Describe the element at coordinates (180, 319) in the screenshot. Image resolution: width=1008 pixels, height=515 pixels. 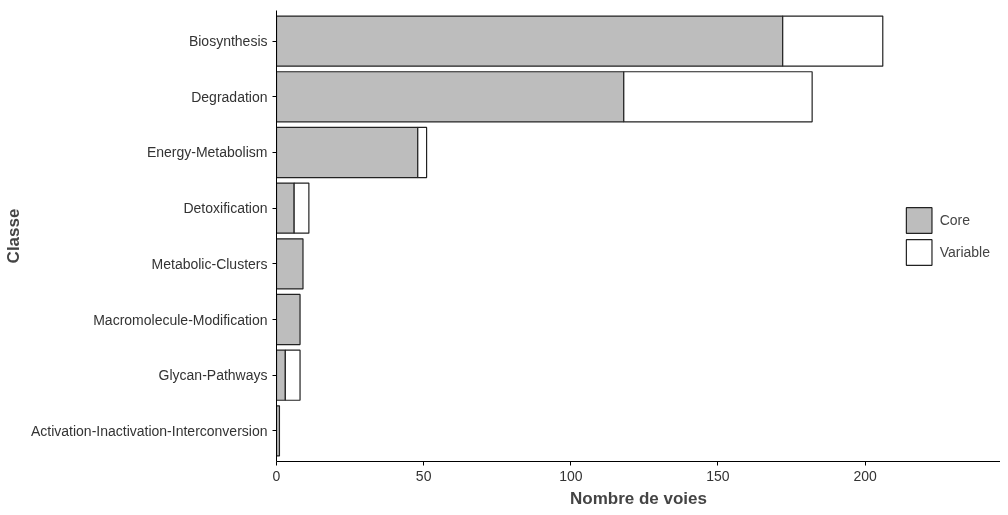
I see `y-tick-label: Macromolecule-Modification` at that location.